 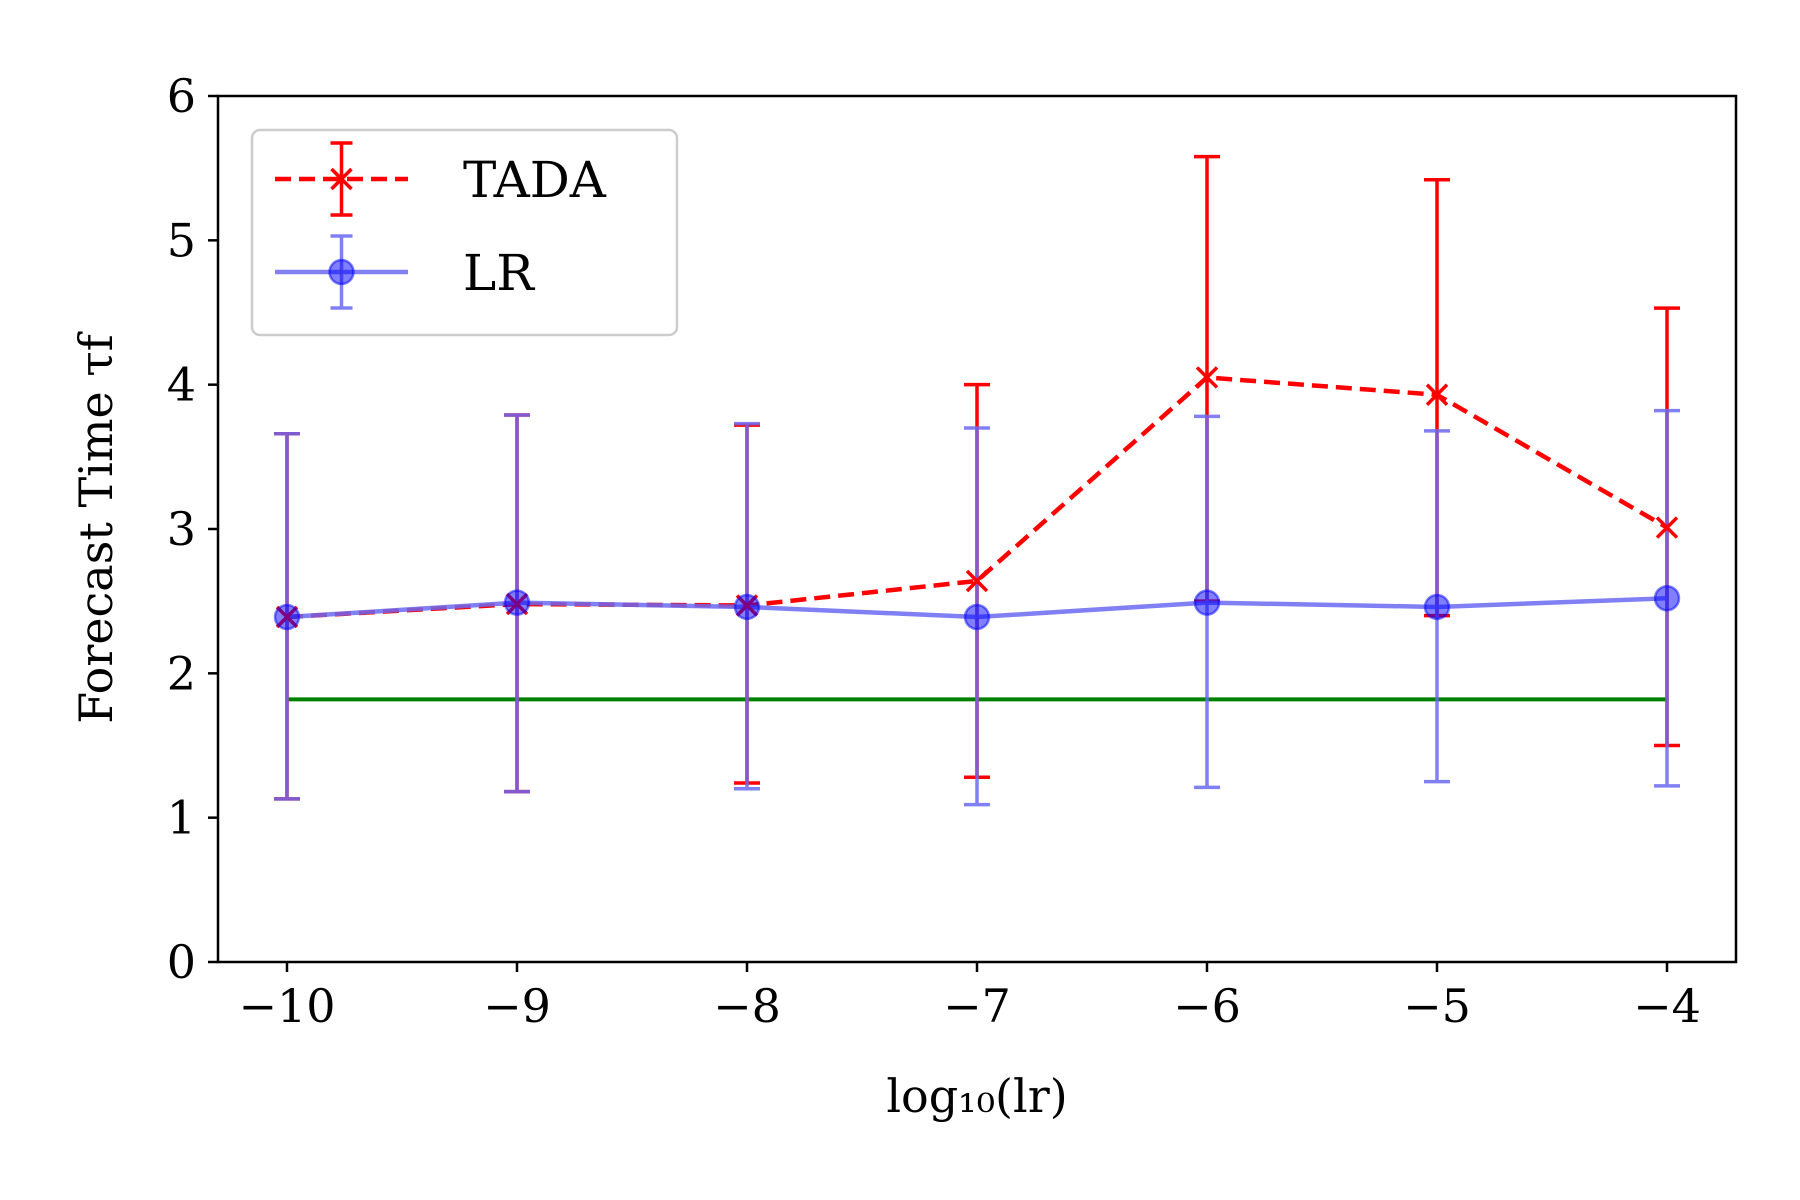 I want to click on y-axis-label: Forecast Time τf, so click(x=96, y=527).